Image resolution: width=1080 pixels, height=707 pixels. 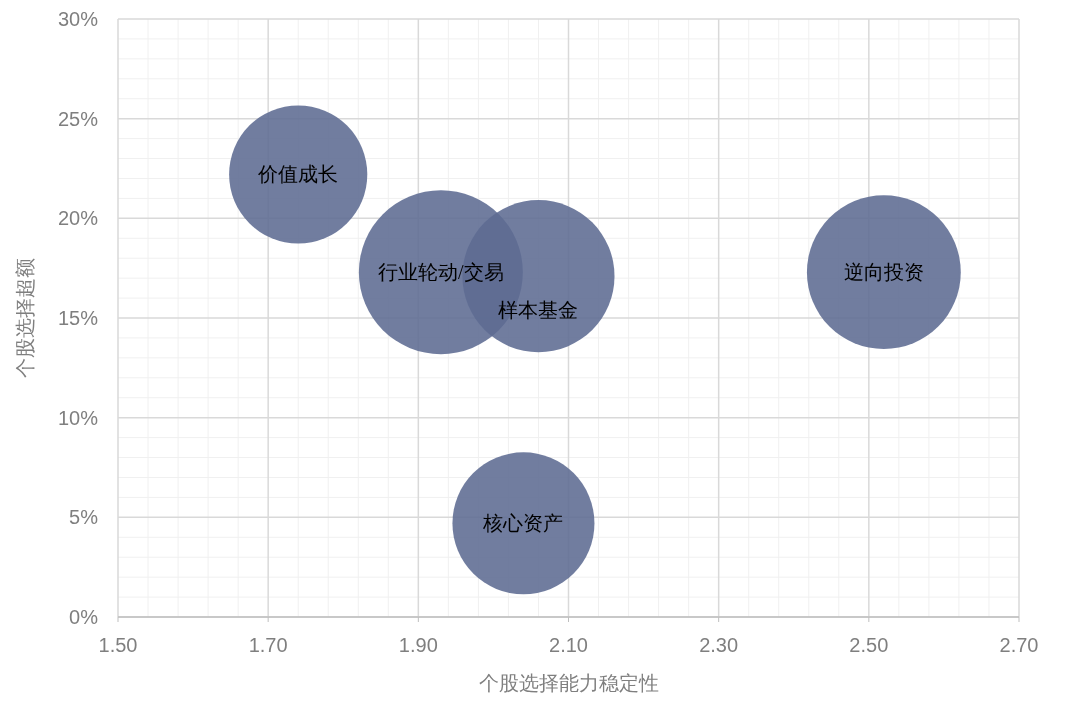 What do you see at coordinates (568, 683) in the screenshot?
I see `x-axis-title: 个股选择能力稳定性` at bounding box center [568, 683].